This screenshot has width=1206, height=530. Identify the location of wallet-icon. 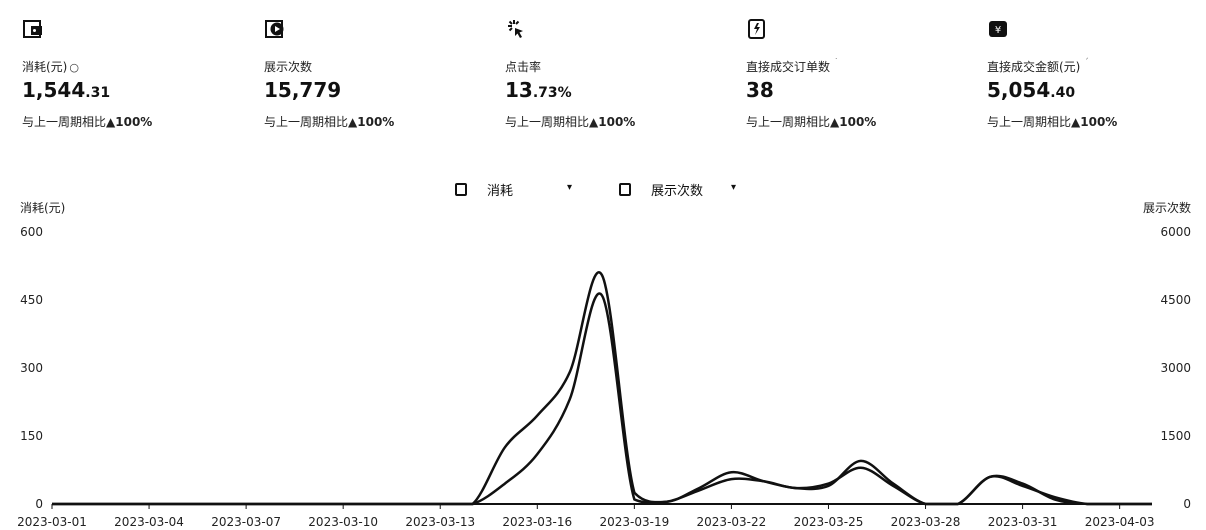
(32, 29).